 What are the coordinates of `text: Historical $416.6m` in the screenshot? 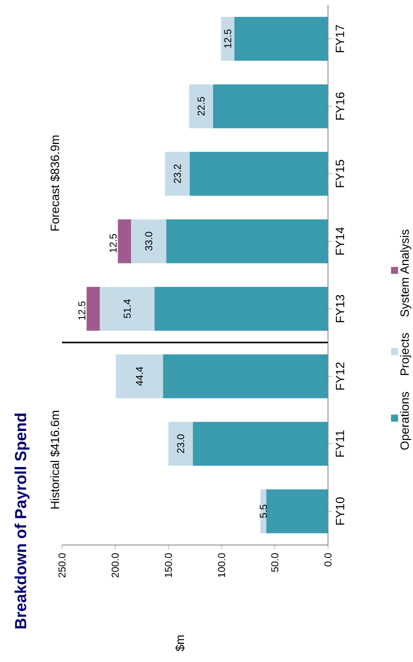 It's located at (55, 459).